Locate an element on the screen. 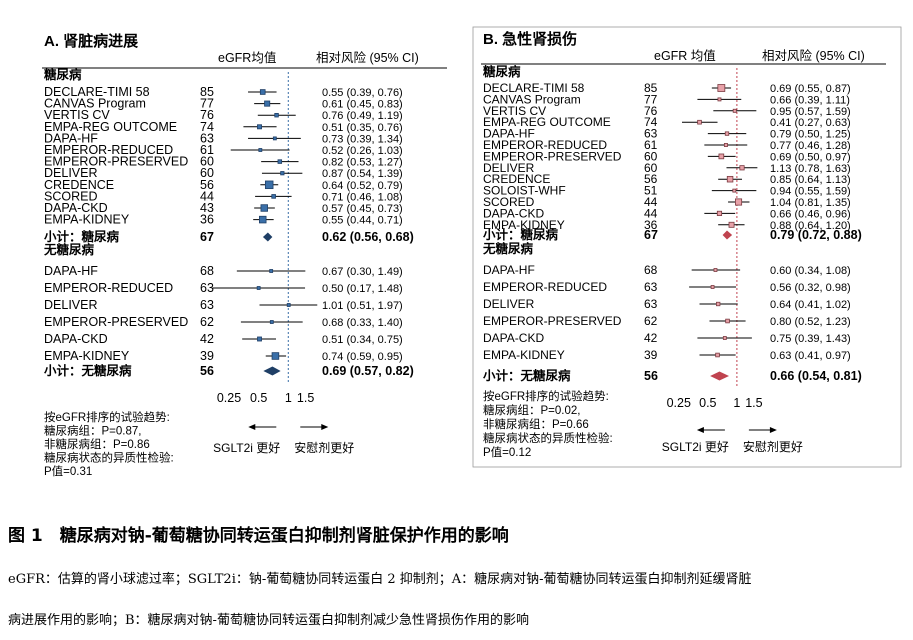 Image resolution: width=913 pixels, height=640 pixels. group-label-no-diabetes: 无糖尿病 is located at coordinates (69, 249).